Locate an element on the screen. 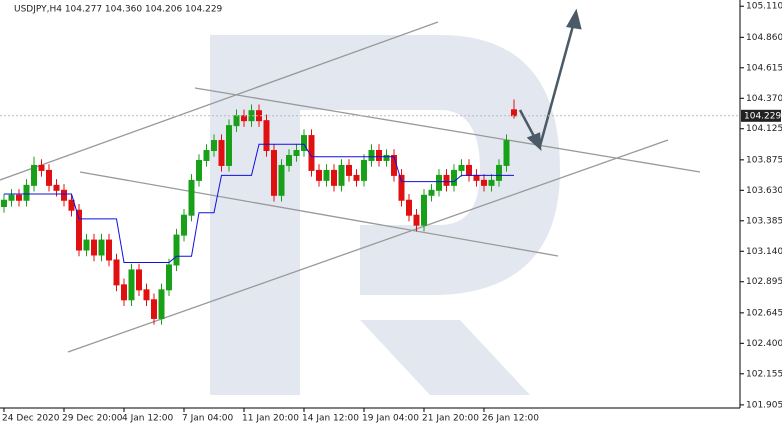 The width and height of the screenshot is (782, 427). x-tick-label: 11 Jan 20:00 is located at coordinates (270, 419).